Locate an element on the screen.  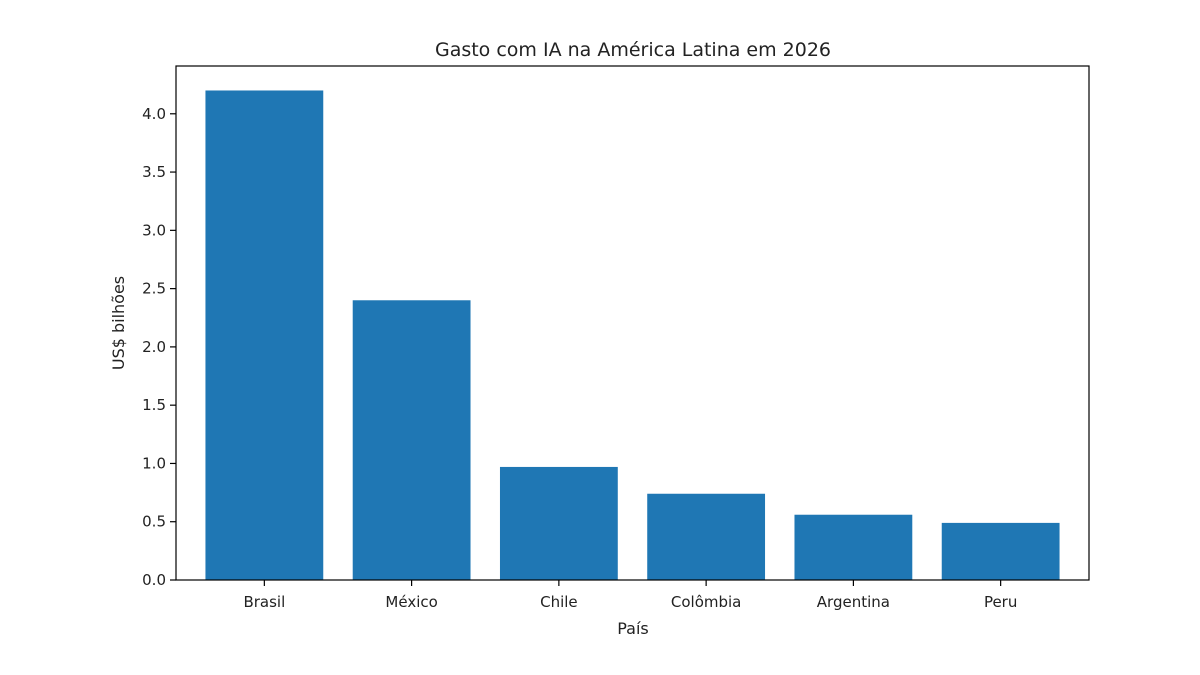
y-tick-label: 4.0 is located at coordinates (154, 114).